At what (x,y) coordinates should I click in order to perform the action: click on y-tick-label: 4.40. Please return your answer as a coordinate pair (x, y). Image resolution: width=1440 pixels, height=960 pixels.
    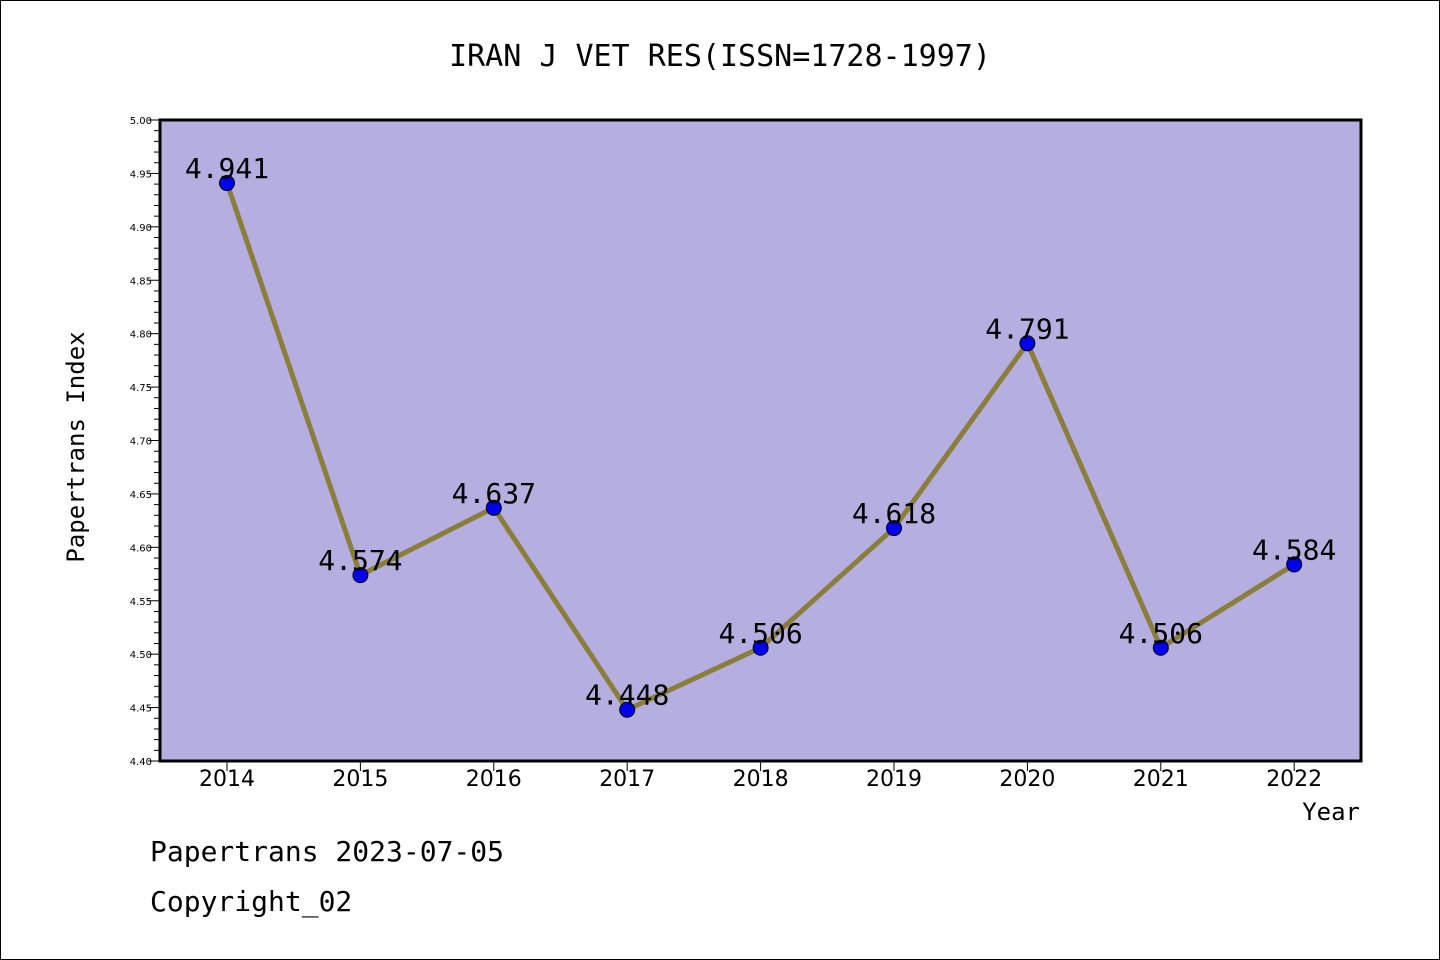
    Looking at the image, I should click on (141, 762).